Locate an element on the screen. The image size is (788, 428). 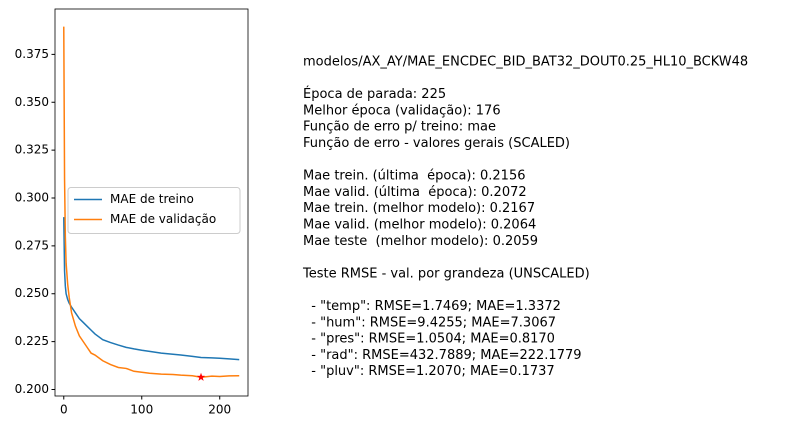
info-text: Mae trein. (última época): 0.2156 is located at coordinates (414, 176).